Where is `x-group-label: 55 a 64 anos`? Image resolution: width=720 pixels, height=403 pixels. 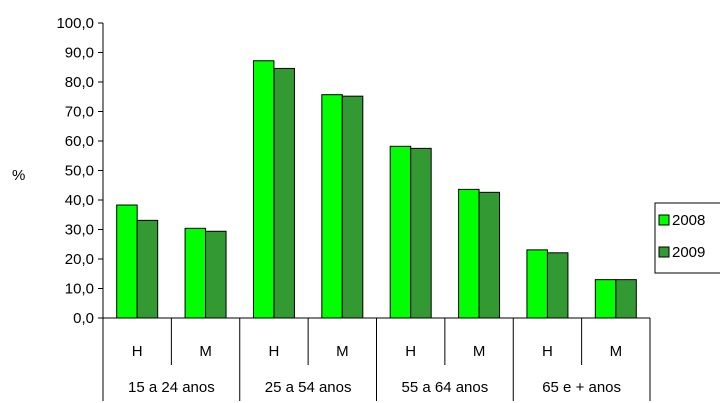
x-group-label: 55 a 64 anos is located at coordinates (445, 387).